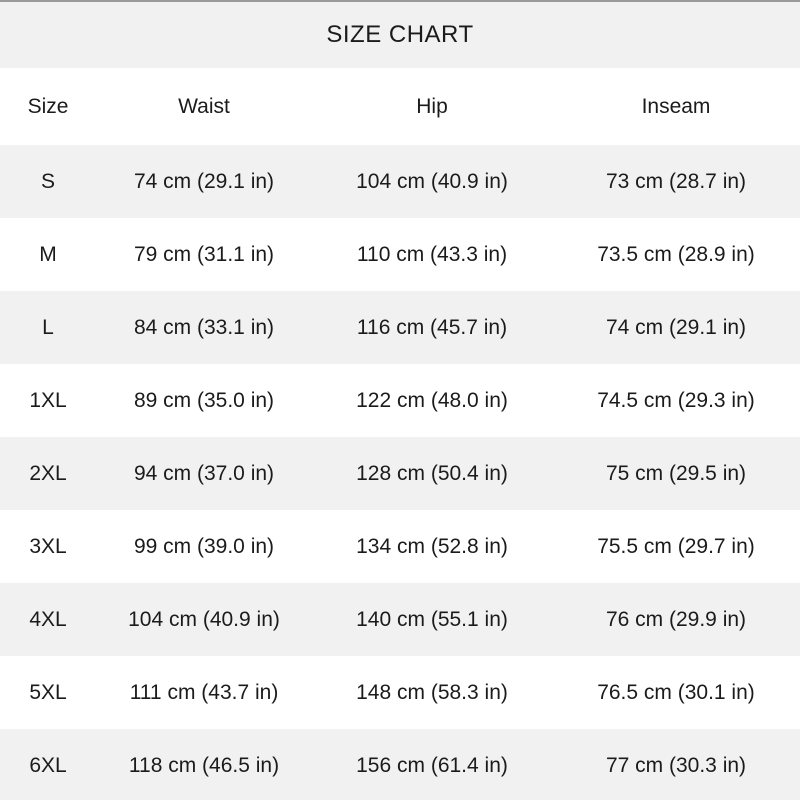 Image resolution: width=800 pixels, height=800 pixels. I want to click on waist-cell: 94 cm (37.0 in), so click(204, 473).